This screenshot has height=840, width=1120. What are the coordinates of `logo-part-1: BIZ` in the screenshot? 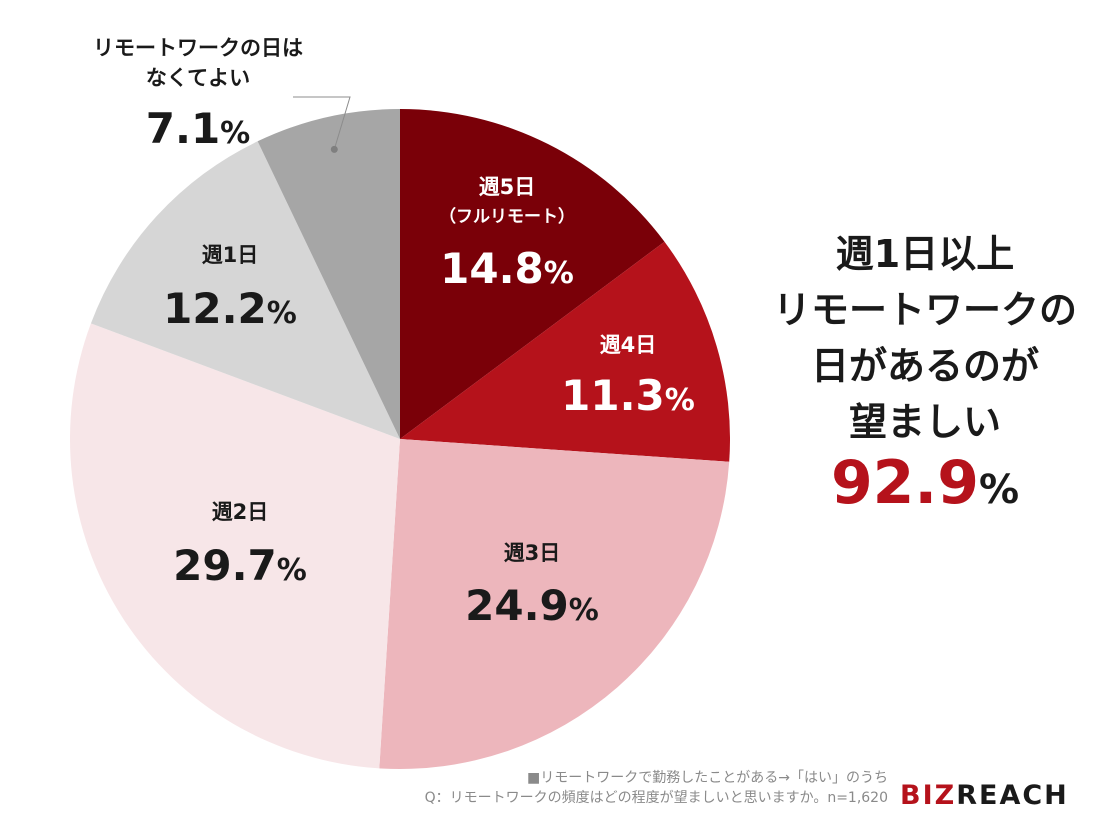 It's located at (928, 795).